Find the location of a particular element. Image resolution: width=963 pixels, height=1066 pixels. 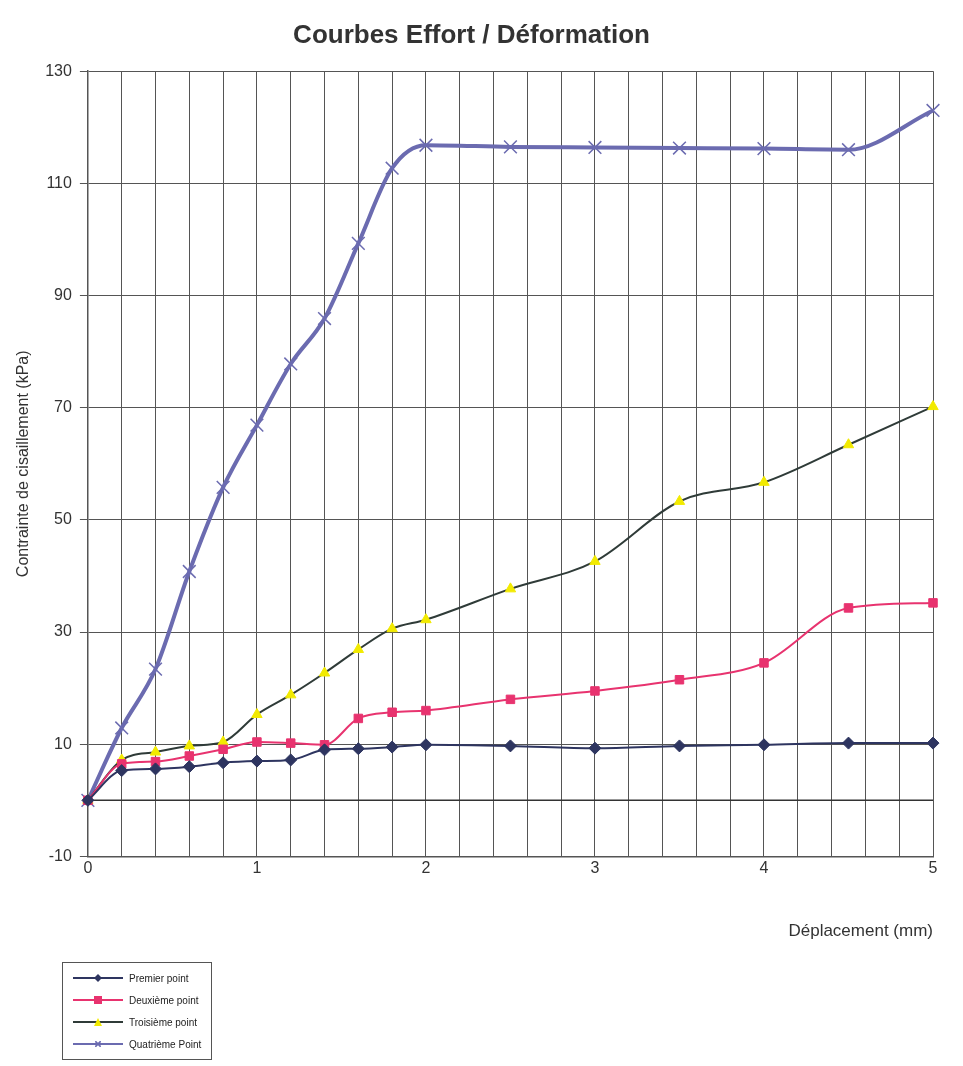

x-tick-label: 4 is located at coordinates (764, 868).